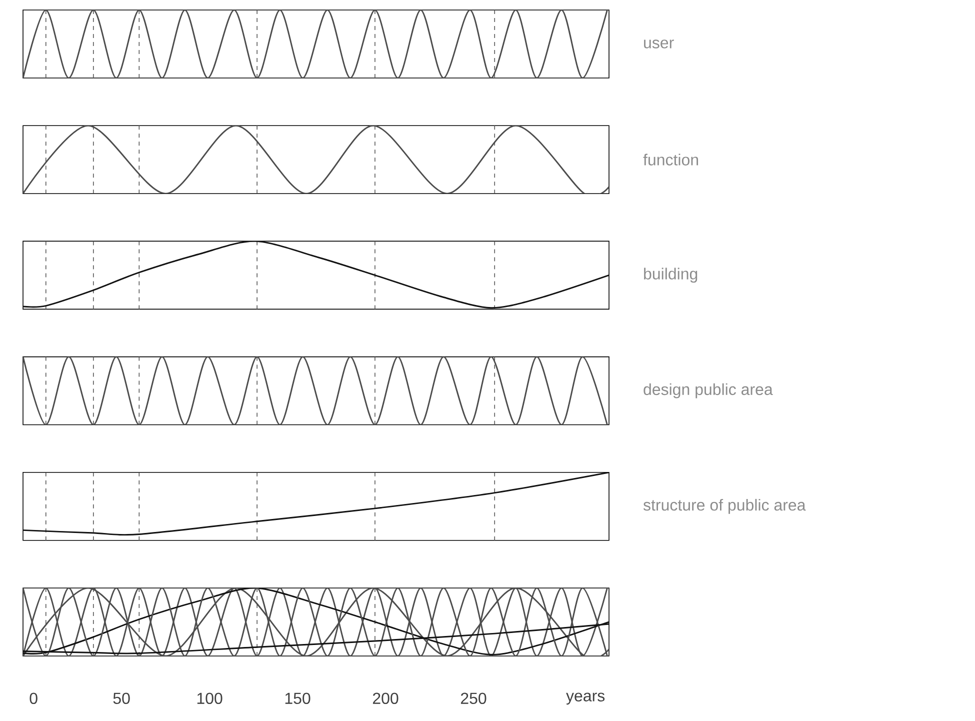  What do you see at coordinates (473, 698) in the screenshot?
I see `x-tick-label: 250` at bounding box center [473, 698].